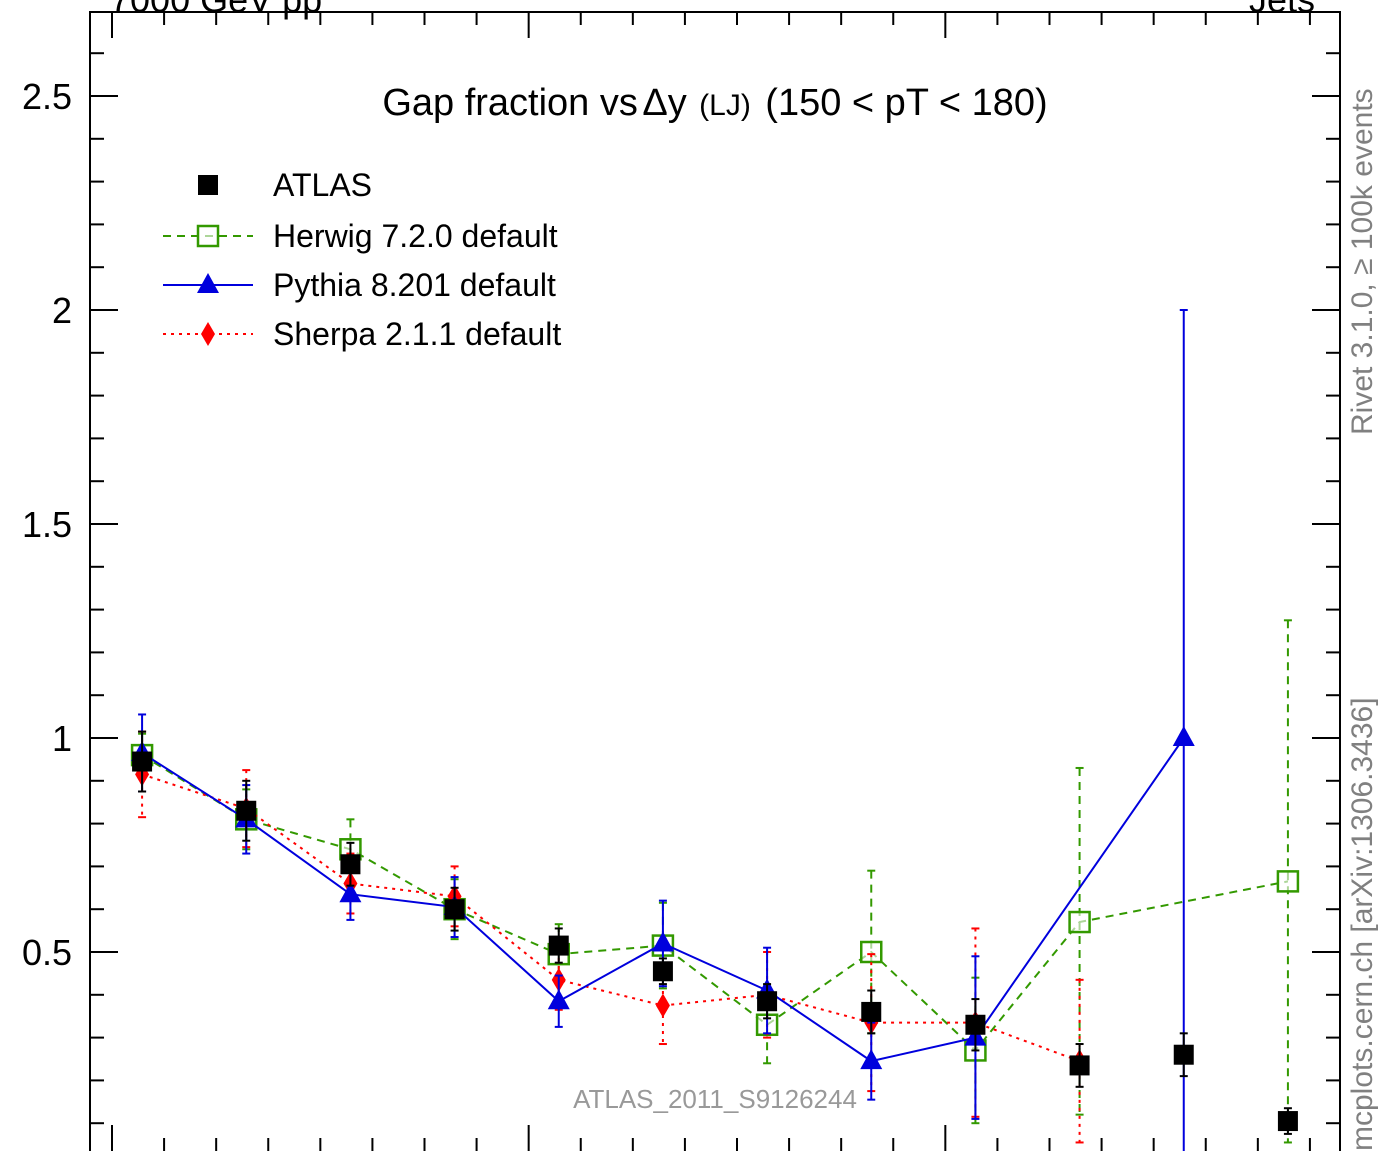  I want to click on legend-label: Herwig 7.2.0 default, so click(415, 236).